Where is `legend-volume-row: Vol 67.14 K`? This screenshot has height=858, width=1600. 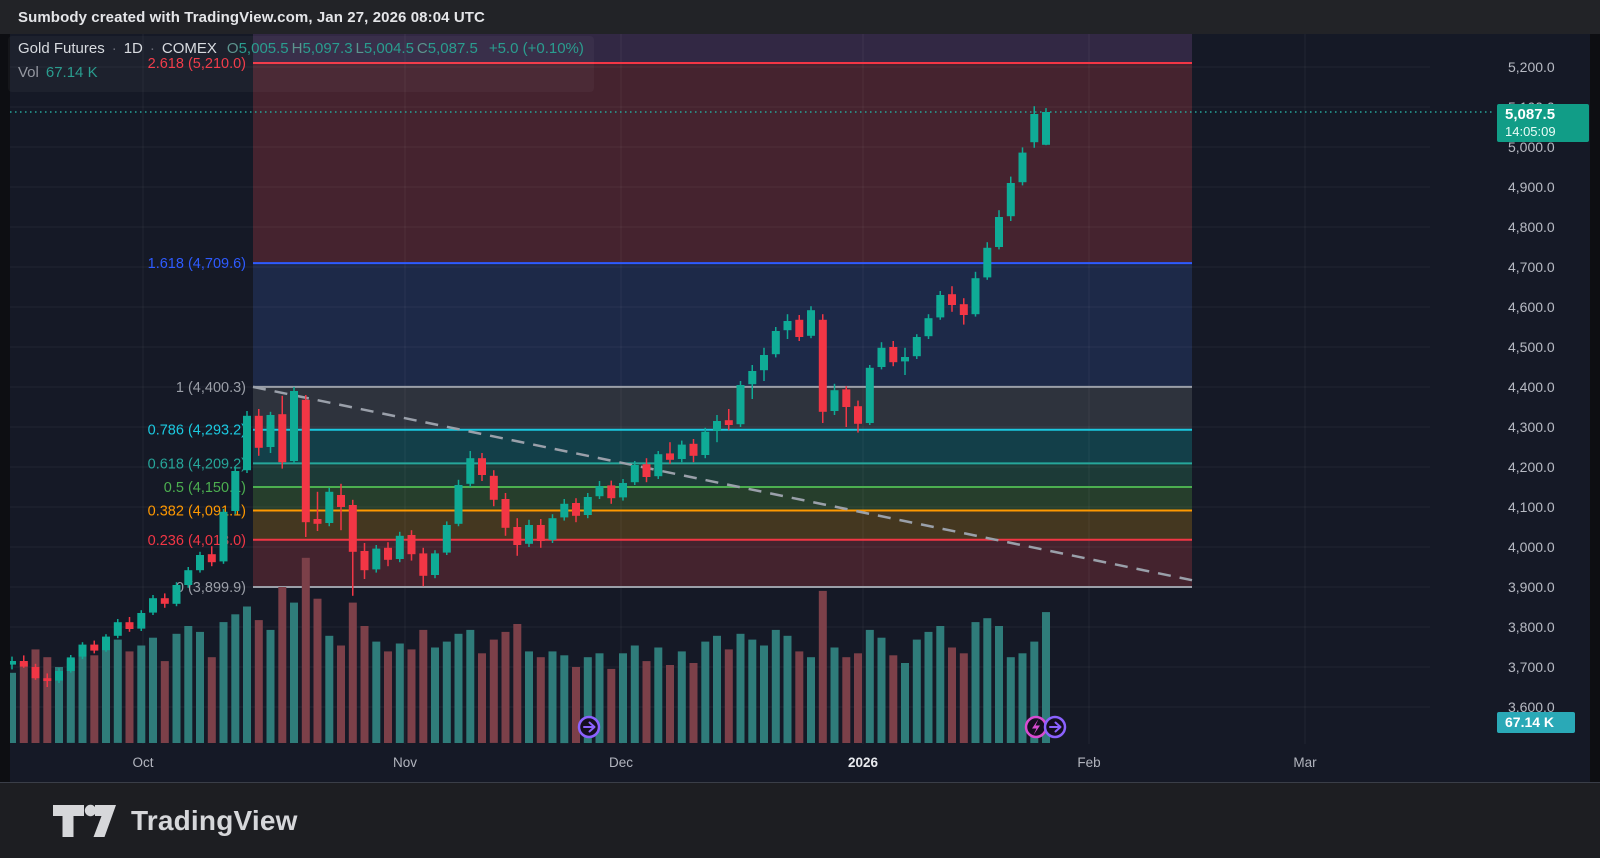 legend-volume-row: Vol 67.14 K is located at coordinates (301, 76).